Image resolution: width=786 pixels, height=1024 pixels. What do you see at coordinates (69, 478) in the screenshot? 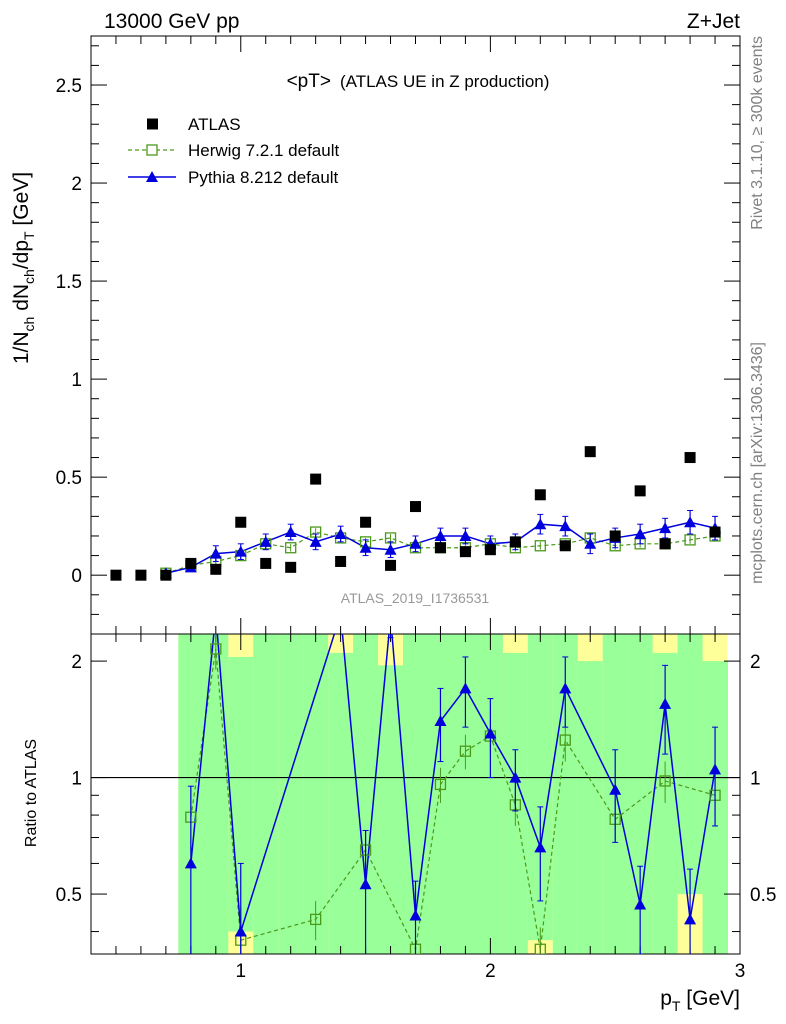
I see `y-tick-label-main: 0.5` at bounding box center [69, 478].